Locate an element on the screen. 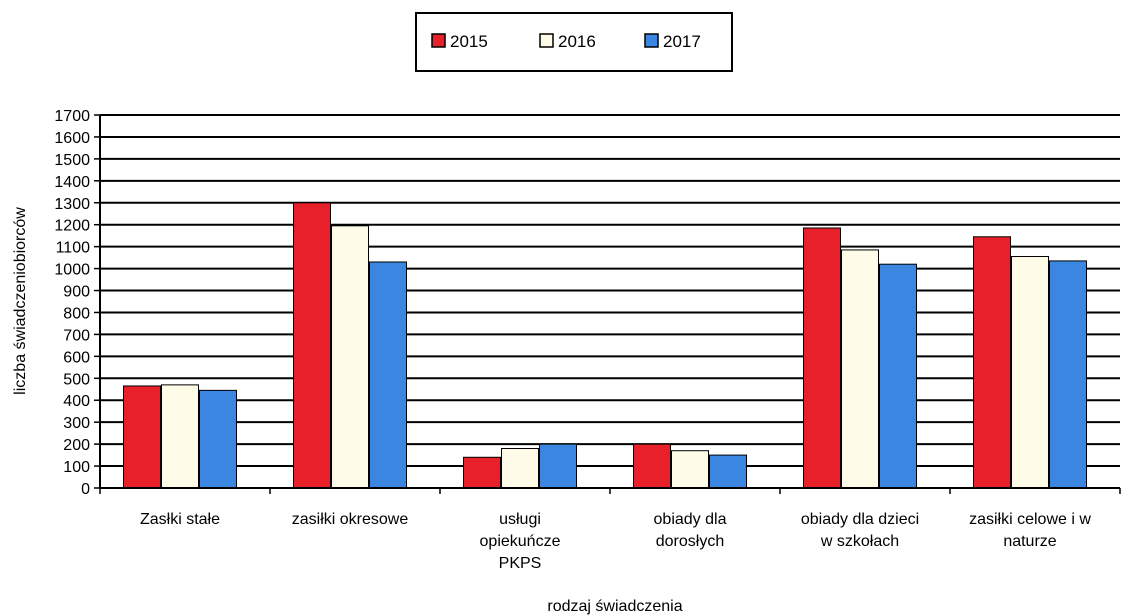 The image size is (1122, 616). y-tick-label: 900 is located at coordinates (76, 292).